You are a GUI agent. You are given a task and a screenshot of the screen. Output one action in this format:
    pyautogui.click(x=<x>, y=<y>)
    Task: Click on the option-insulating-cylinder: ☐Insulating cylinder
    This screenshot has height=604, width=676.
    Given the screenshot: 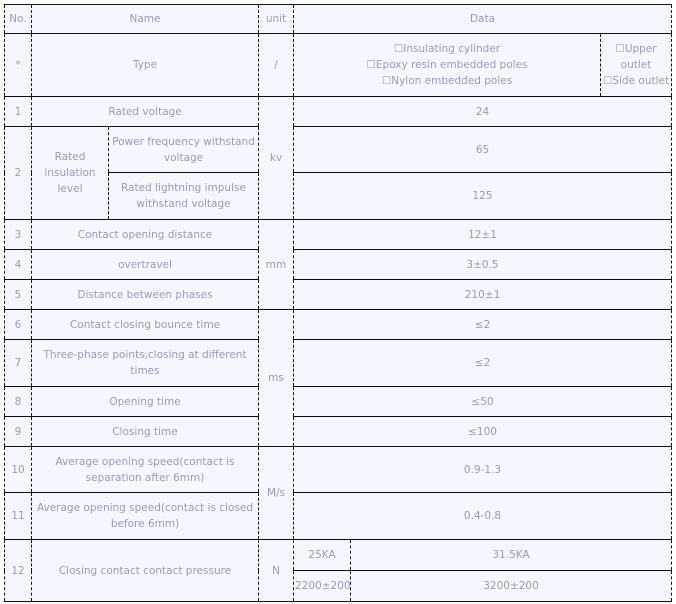 What is the action you would take?
    pyautogui.click(x=447, y=49)
    